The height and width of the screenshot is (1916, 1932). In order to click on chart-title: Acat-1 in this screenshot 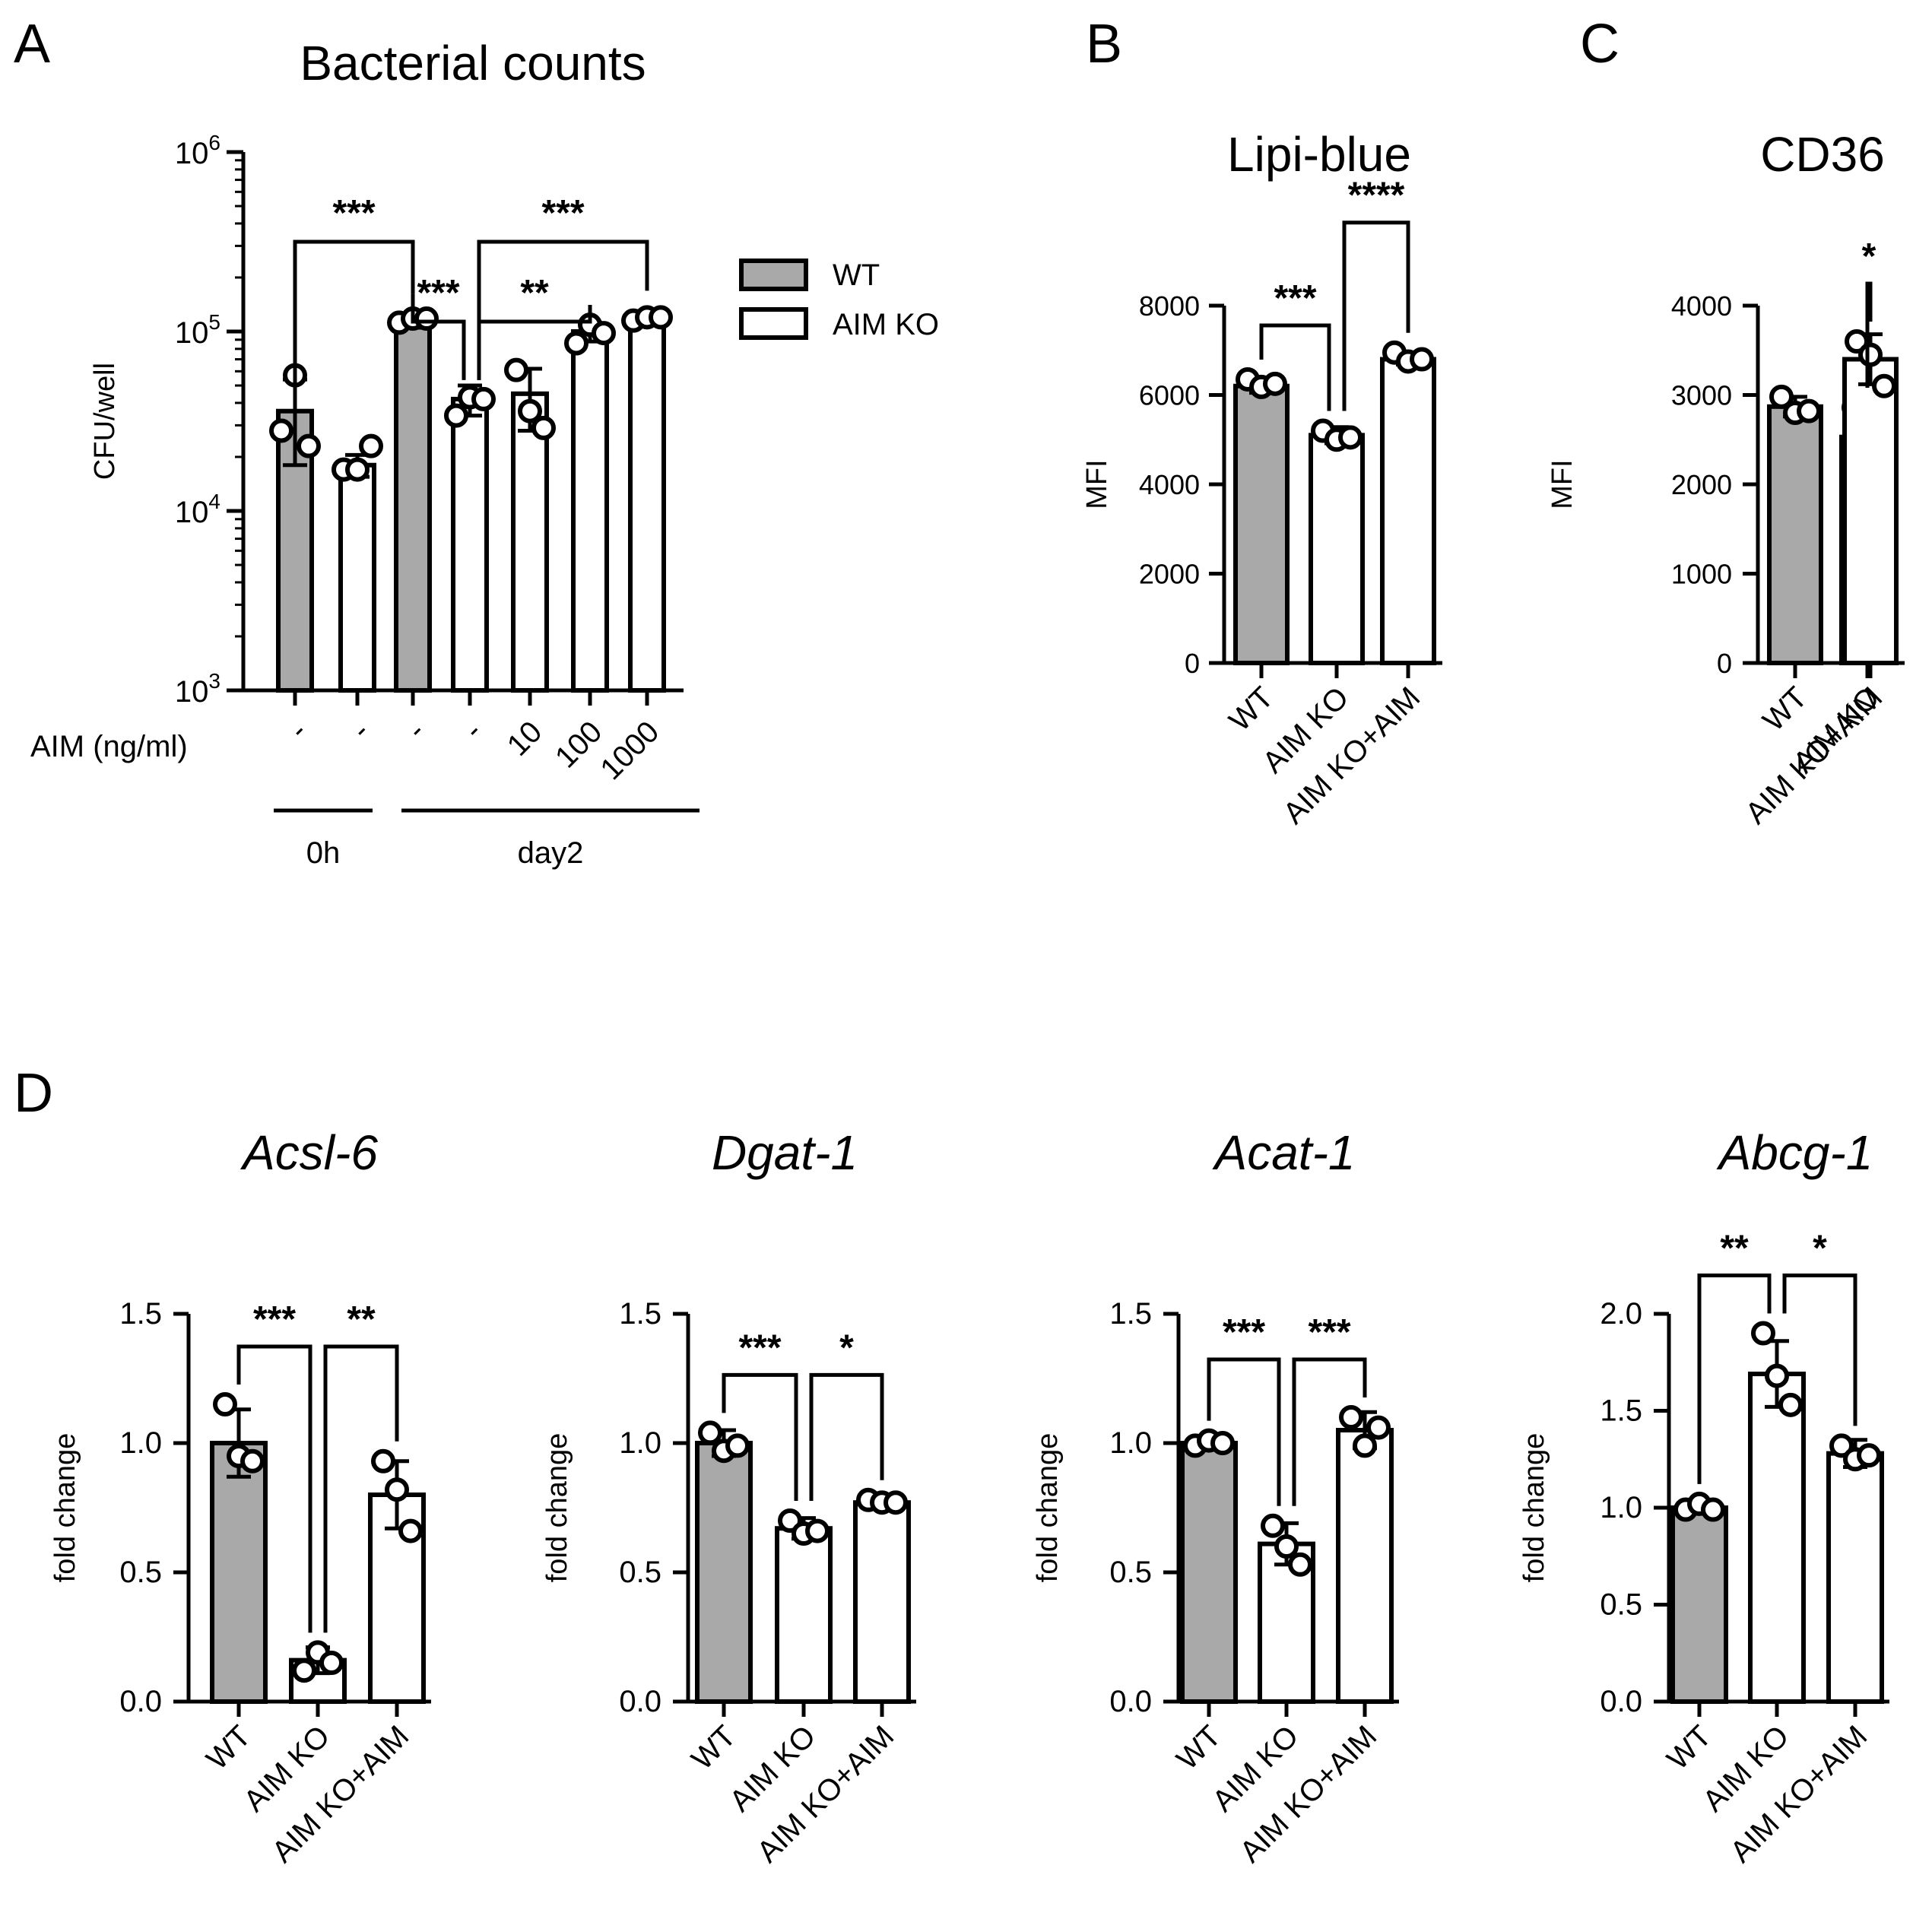, I will do `click(1284, 1152)`.